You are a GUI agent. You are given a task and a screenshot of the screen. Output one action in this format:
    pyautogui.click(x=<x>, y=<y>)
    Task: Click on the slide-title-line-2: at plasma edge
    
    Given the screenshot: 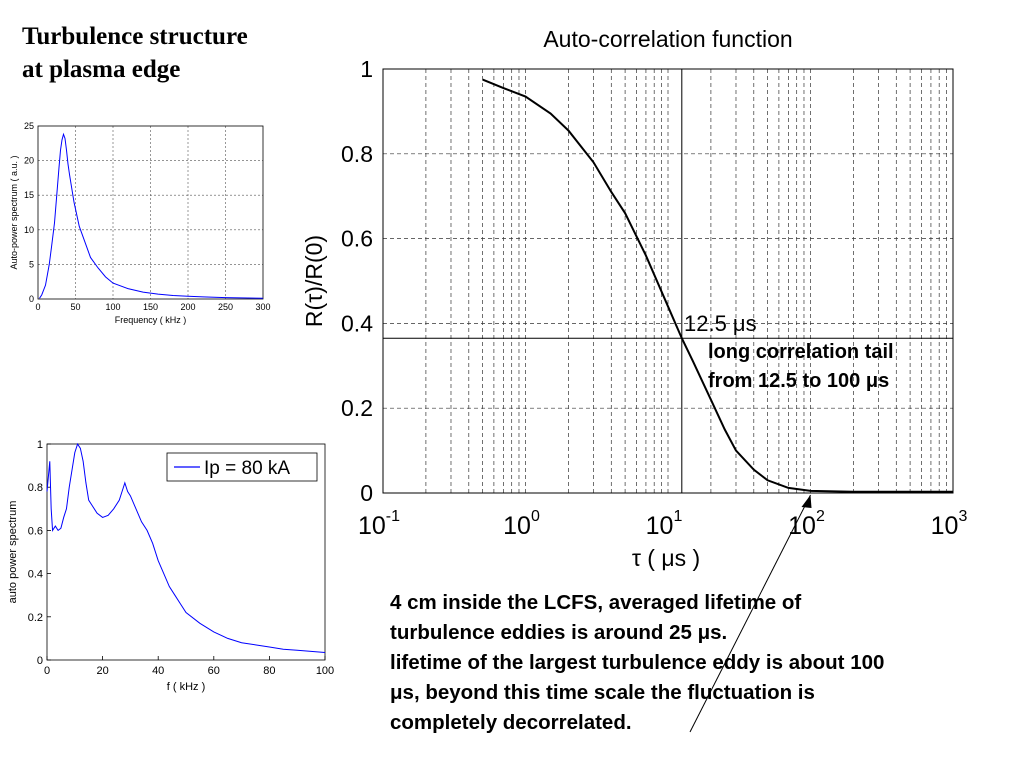 What is the action you would take?
    pyautogui.click(x=101, y=69)
    